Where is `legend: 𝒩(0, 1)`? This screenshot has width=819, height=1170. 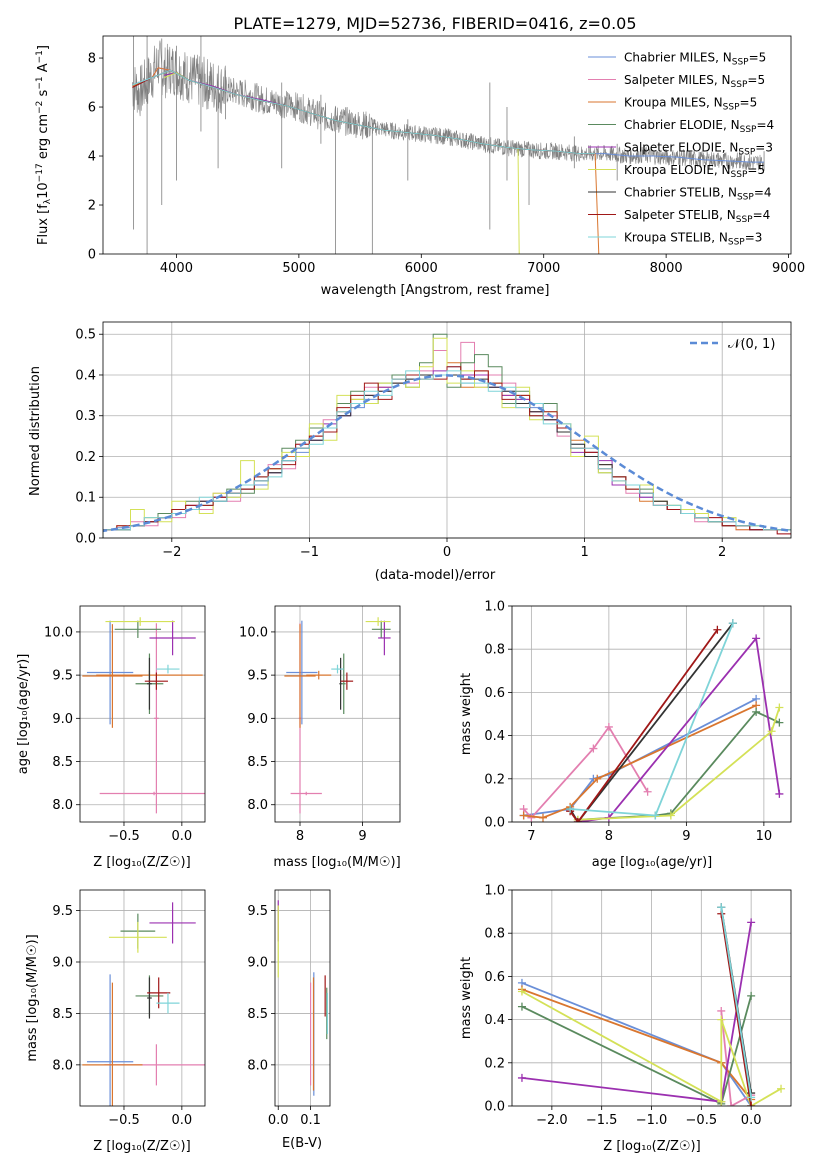 legend: 𝒩(0, 1) is located at coordinates (732, 344).